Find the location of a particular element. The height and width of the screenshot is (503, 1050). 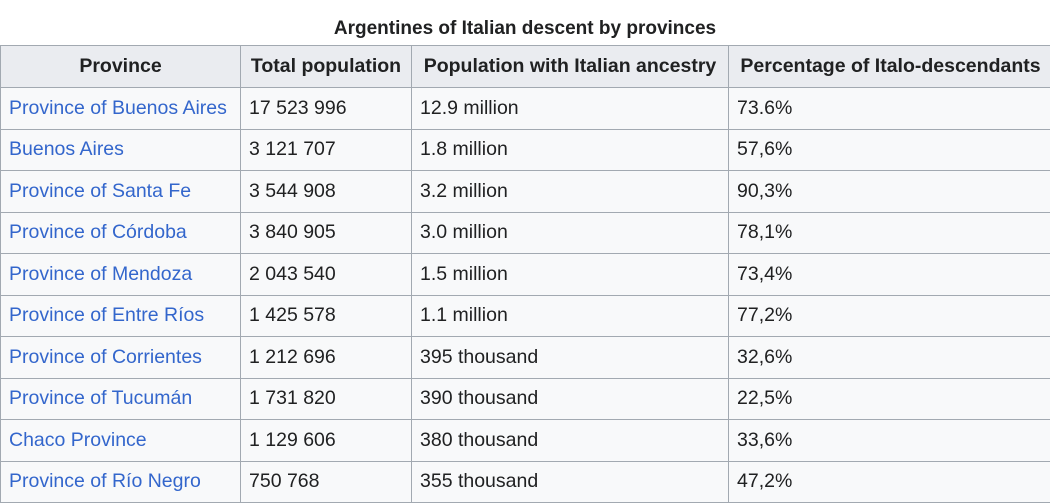

italian-ancestry-cell: 3.2 million is located at coordinates (570, 192).